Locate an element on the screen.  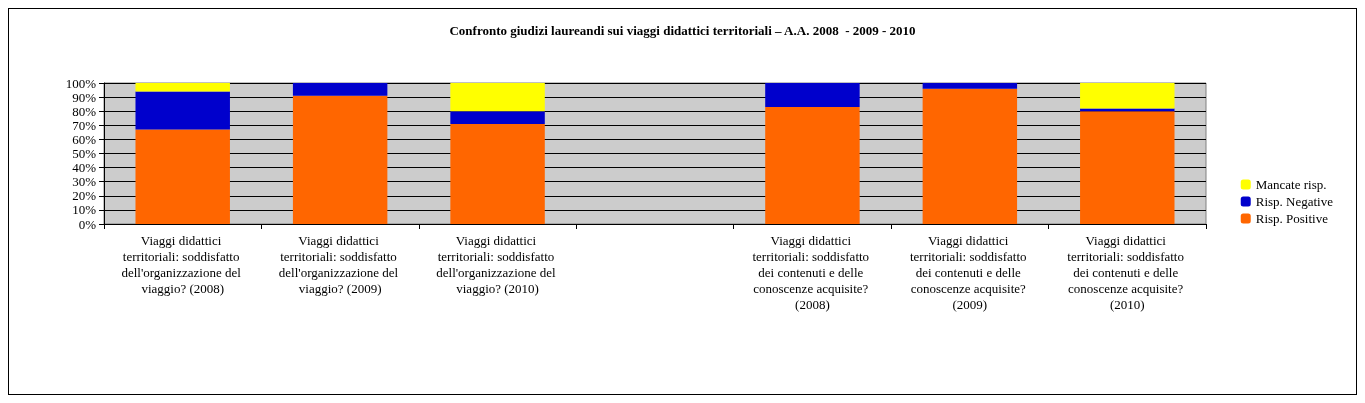
x-tick-label: Viaggi didattici territoriali: soddisfatto dell'organizzazione del viaggio? (2008) is located at coordinates (183, 264).